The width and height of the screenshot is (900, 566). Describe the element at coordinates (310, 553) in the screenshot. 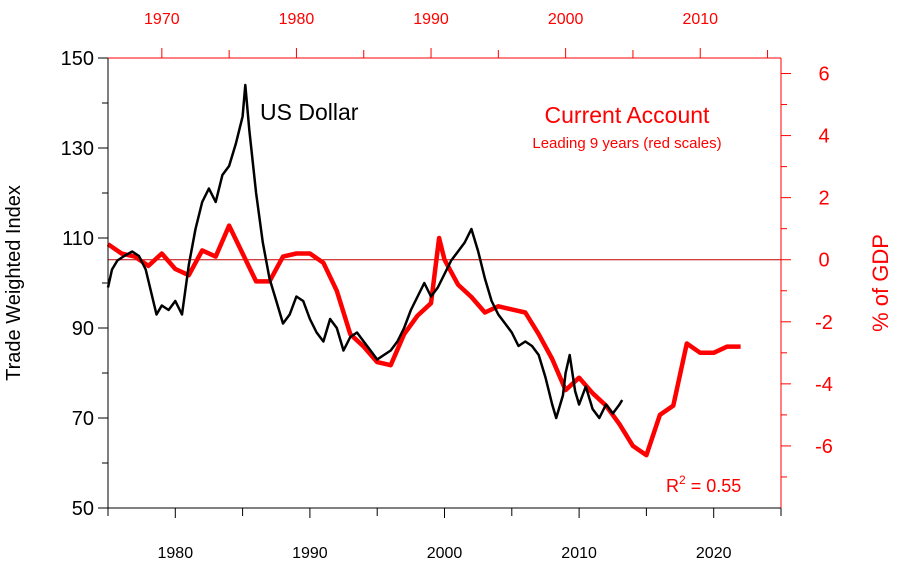

I see `bottom-tick-label: 1990` at that location.